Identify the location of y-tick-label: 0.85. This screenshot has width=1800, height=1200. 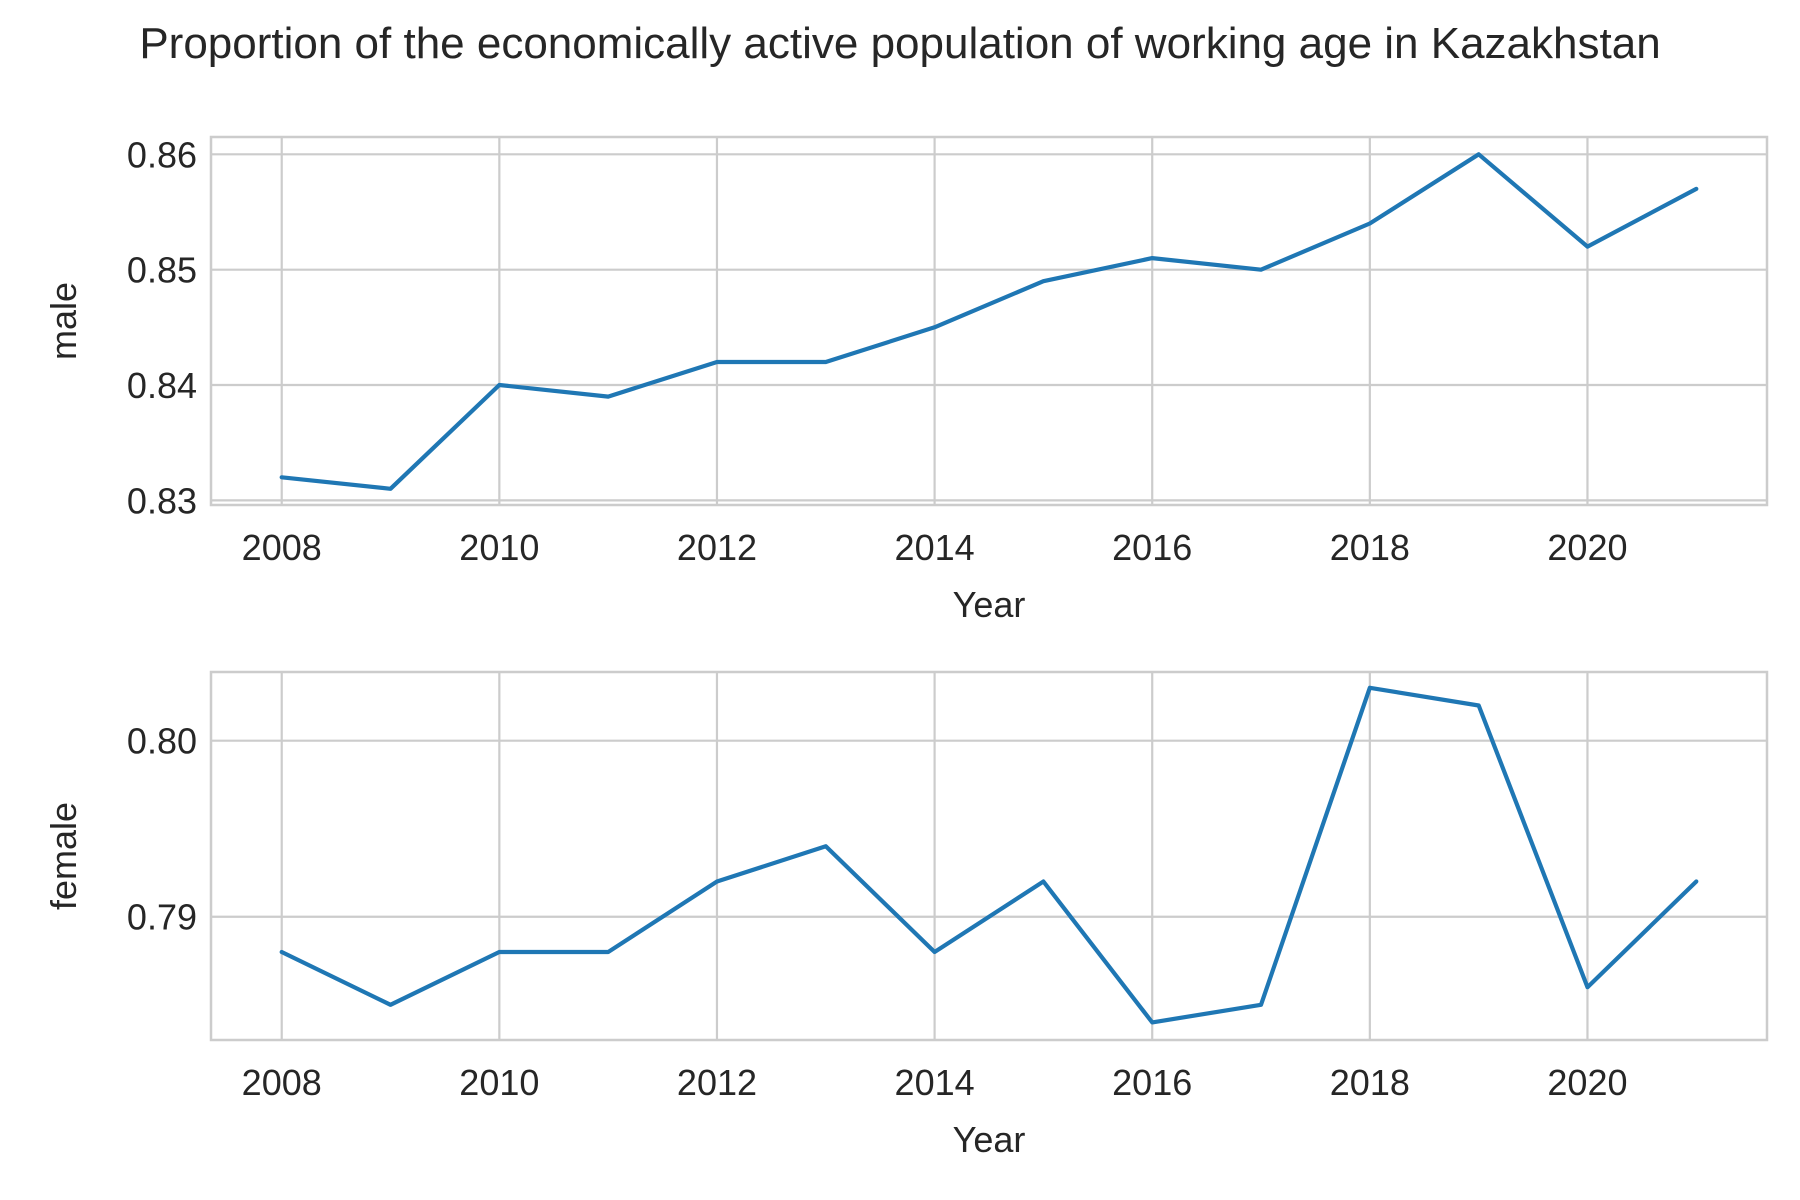
(162, 270).